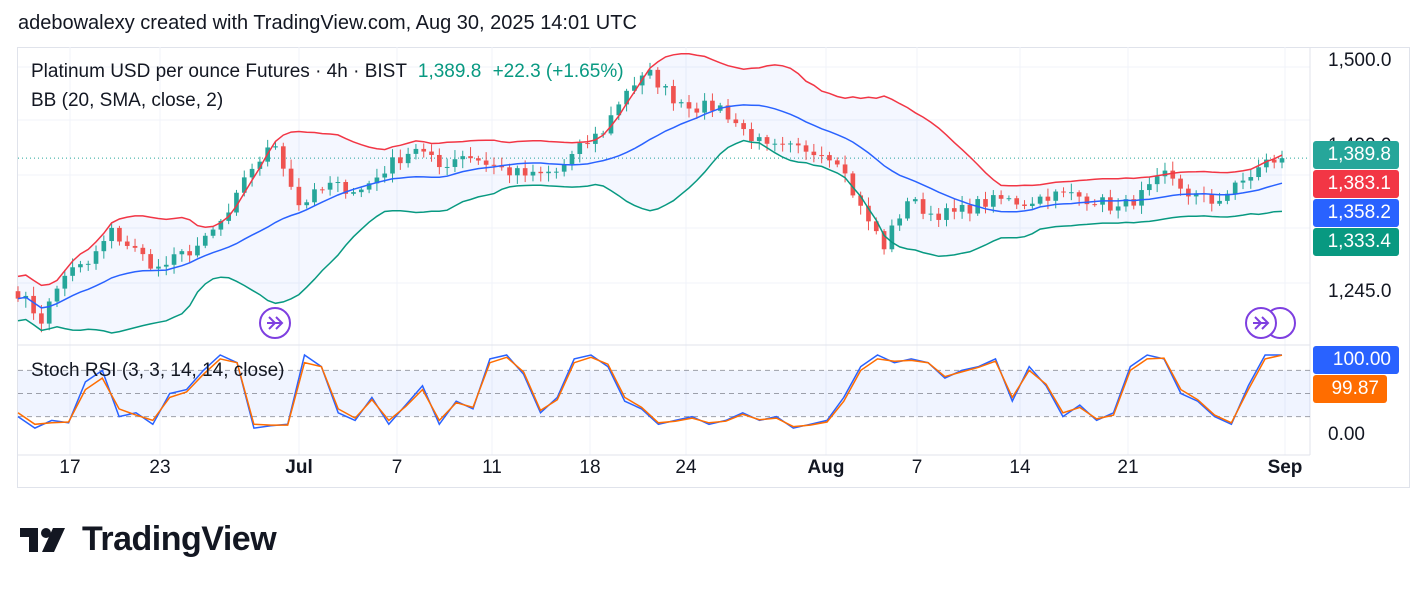 The width and height of the screenshot is (1427, 591). Describe the element at coordinates (917, 467) in the screenshot. I see `time-label: 7` at that location.